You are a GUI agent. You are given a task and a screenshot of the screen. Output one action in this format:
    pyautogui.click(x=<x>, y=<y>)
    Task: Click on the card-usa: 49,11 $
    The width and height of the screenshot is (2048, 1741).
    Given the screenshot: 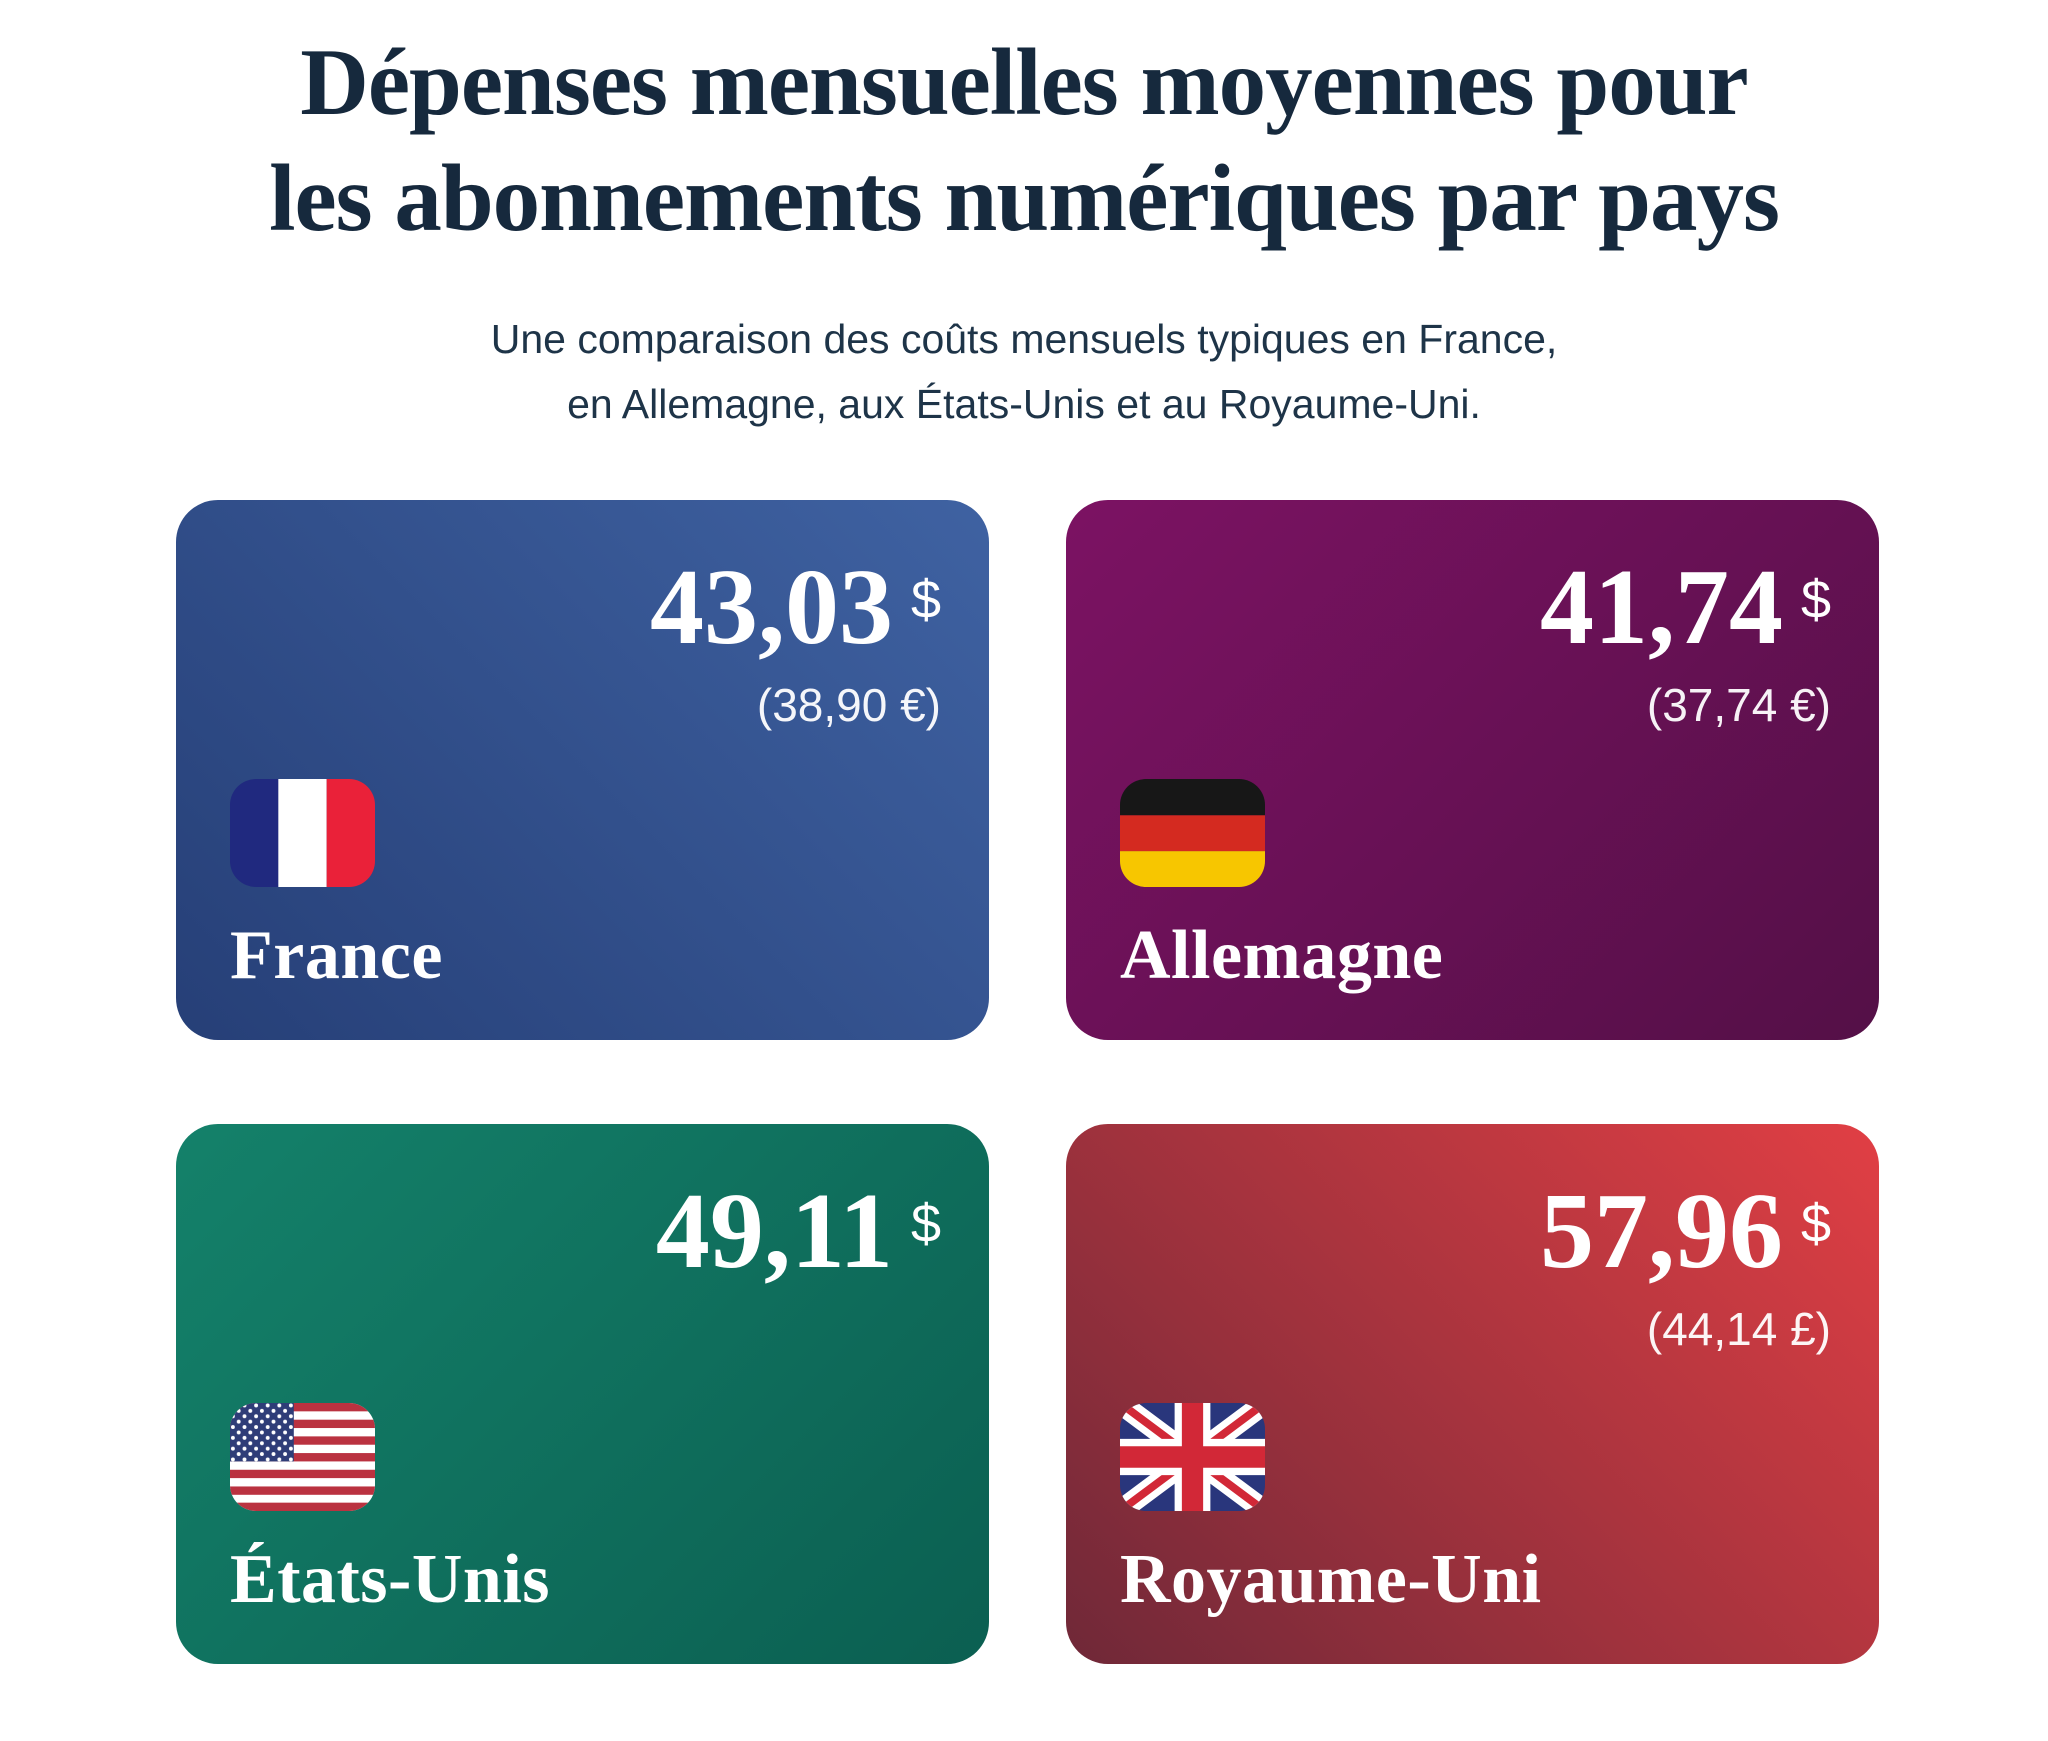 What is the action you would take?
    pyautogui.click(x=582, y=1393)
    